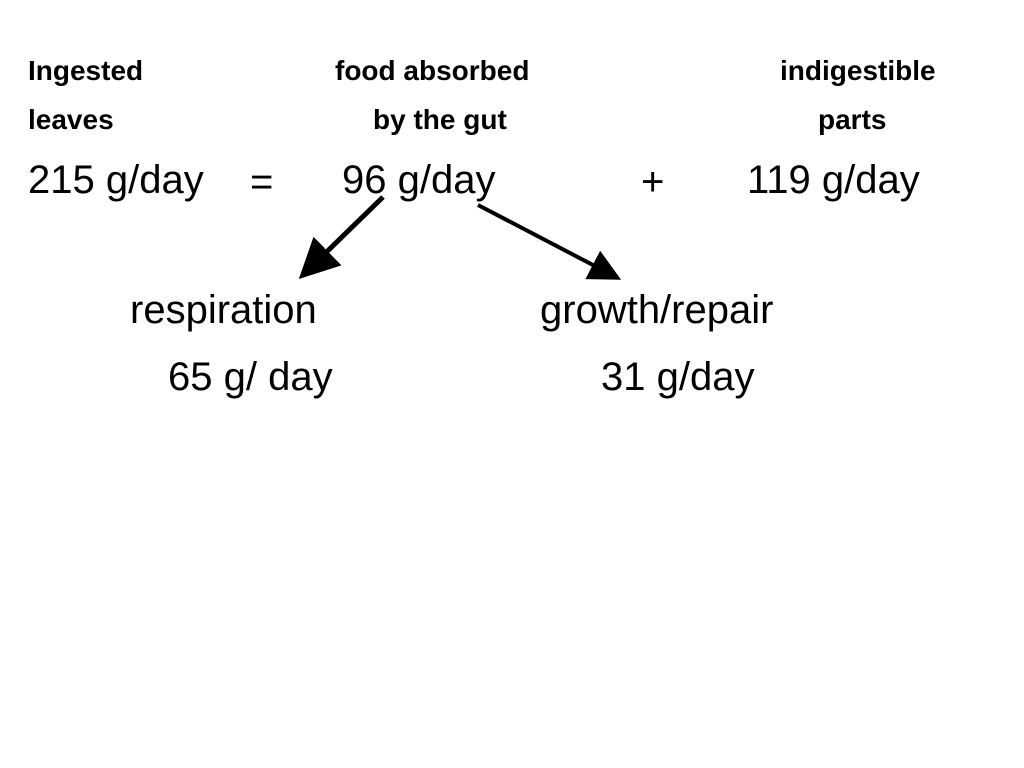 The width and height of the screenshot is (1024, 768). I want to click on operator: +, so click(652, 182).